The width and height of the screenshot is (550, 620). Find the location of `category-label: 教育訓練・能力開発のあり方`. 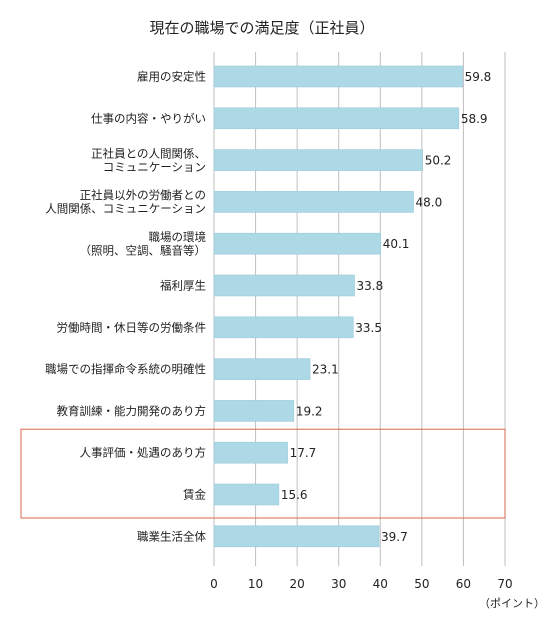

category-label: 教育訓練・能力開発のあり方 is located at coordinates (132, 411).